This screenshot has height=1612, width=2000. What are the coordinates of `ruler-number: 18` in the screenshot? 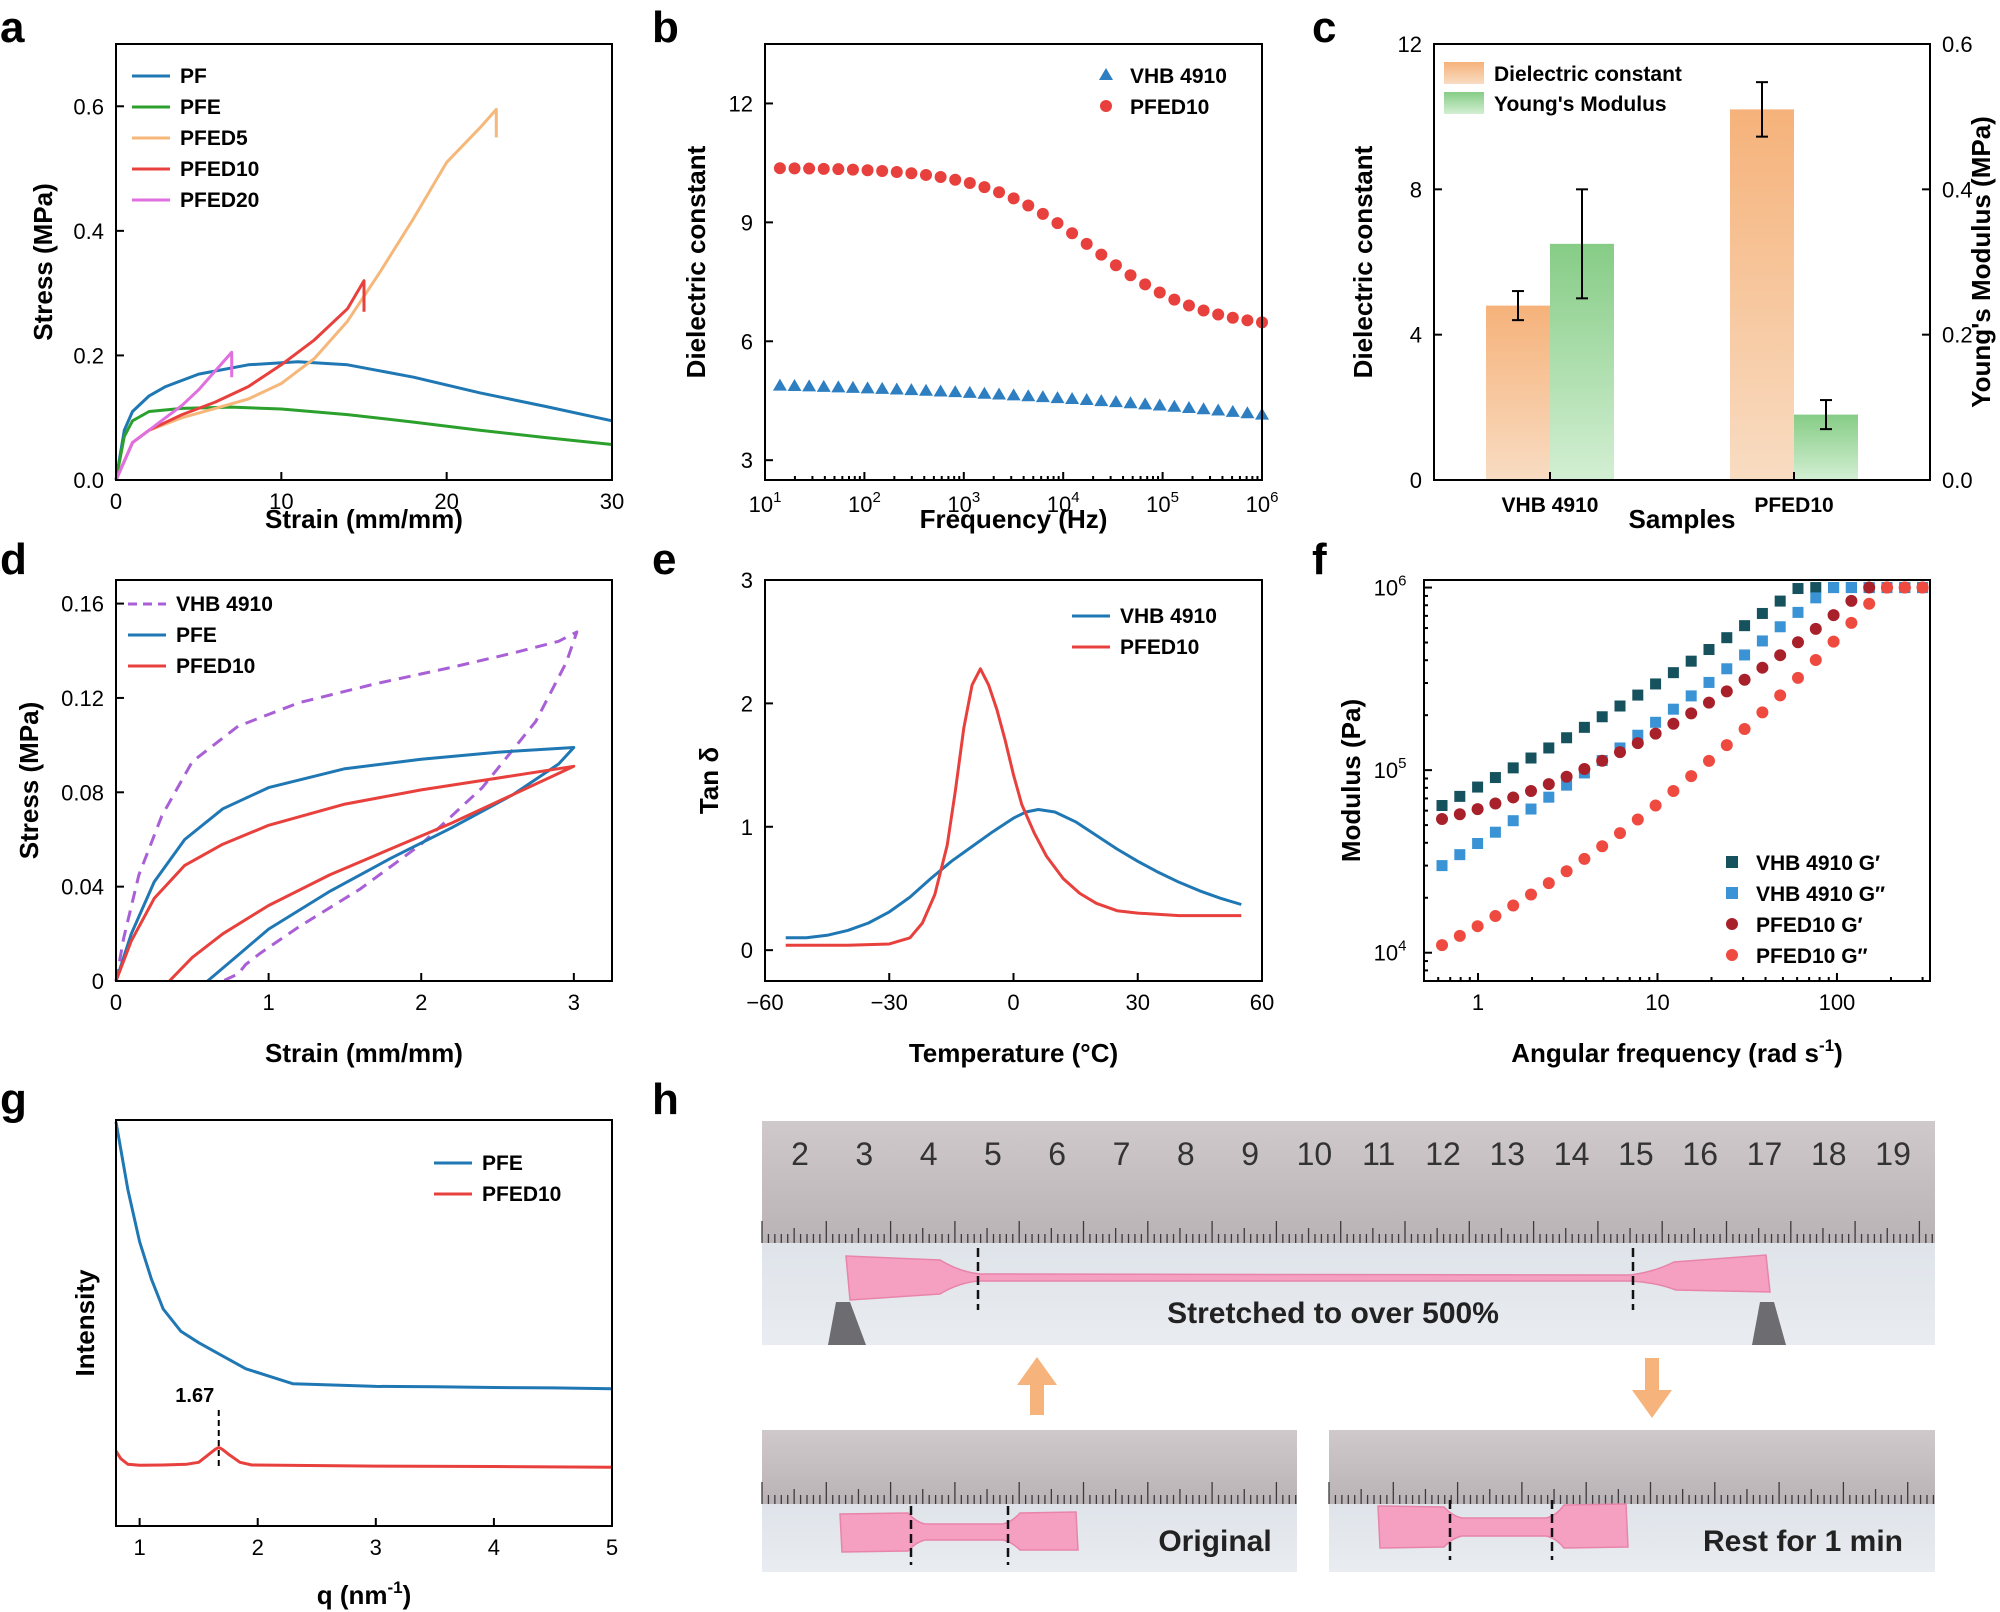 It's located at (1829, 1154).